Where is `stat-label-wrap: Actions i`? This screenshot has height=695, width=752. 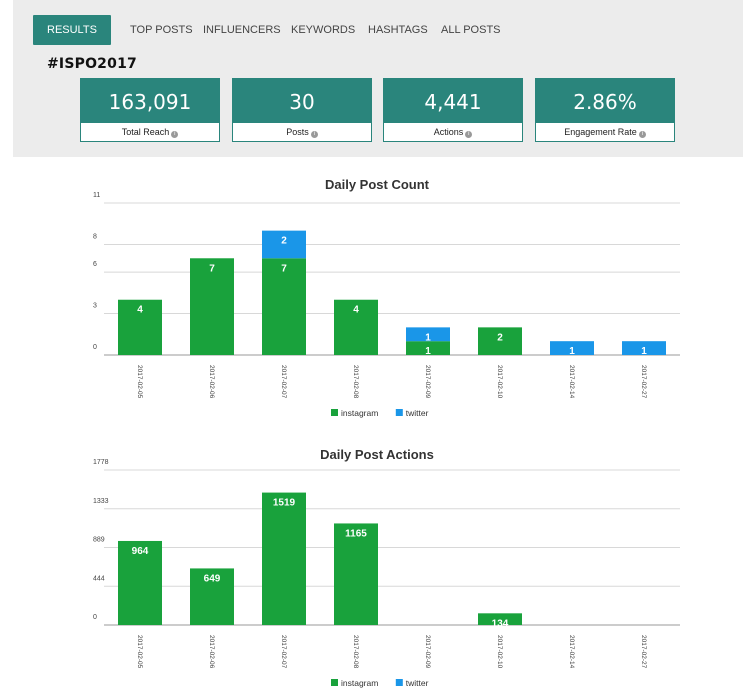 stat-label-wrap: Actions i is located at coordinates (453, 132).